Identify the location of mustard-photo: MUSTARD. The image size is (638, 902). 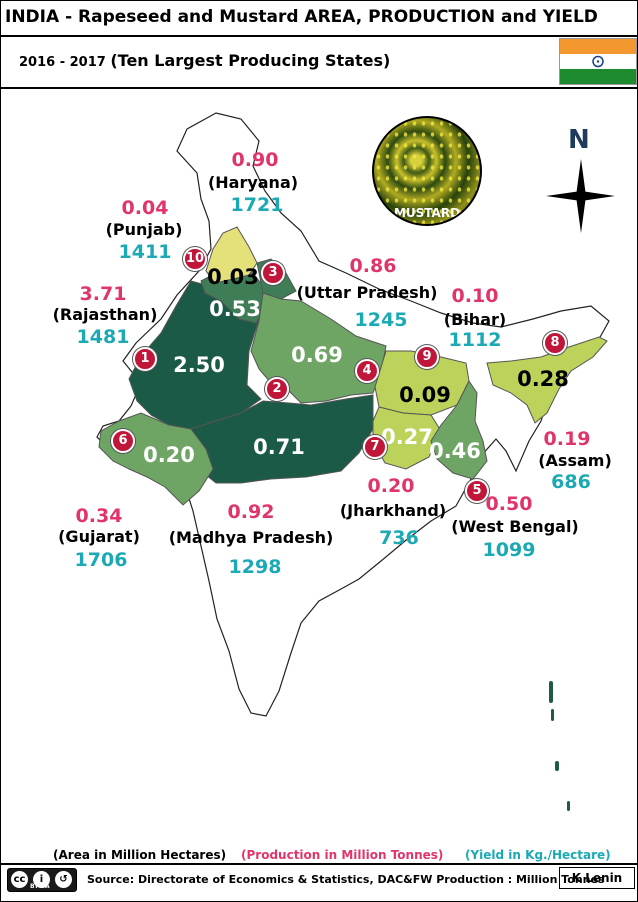
(427, 171).